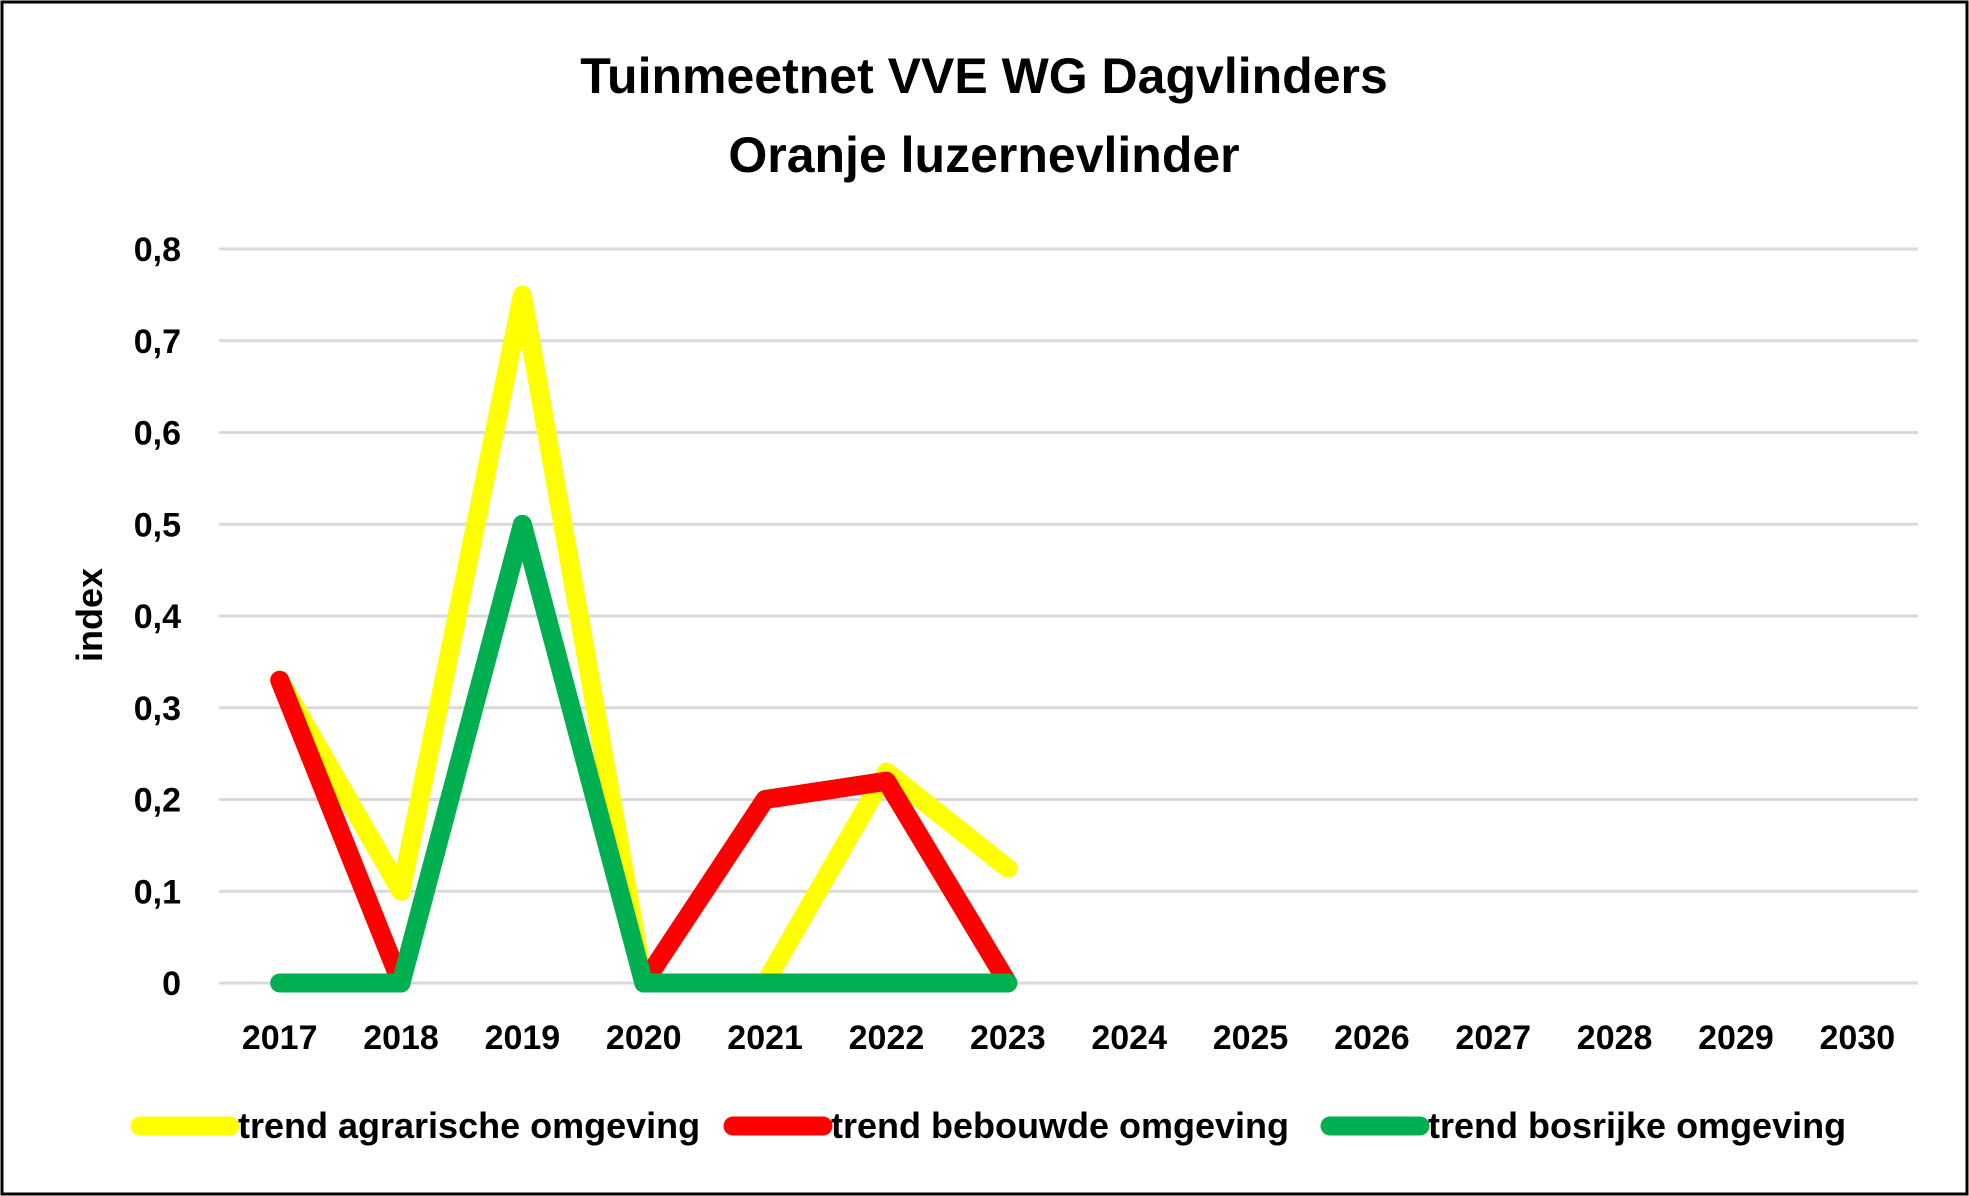 This screenshot has width=1969, height=1196. What do you see at coordinates (887, 1038) in the screenshot?
I see `x-tick-label: 2022` at bounding box center [887, 1038].